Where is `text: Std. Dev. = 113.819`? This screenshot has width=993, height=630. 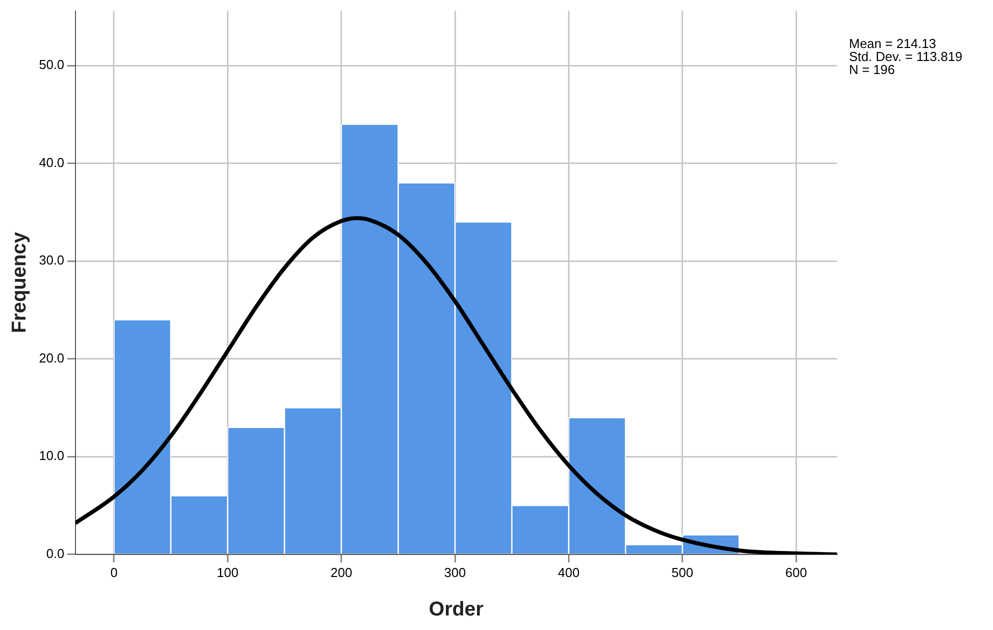 text: Std. Dev. = 113.819 is located at coordinates (905, 56).